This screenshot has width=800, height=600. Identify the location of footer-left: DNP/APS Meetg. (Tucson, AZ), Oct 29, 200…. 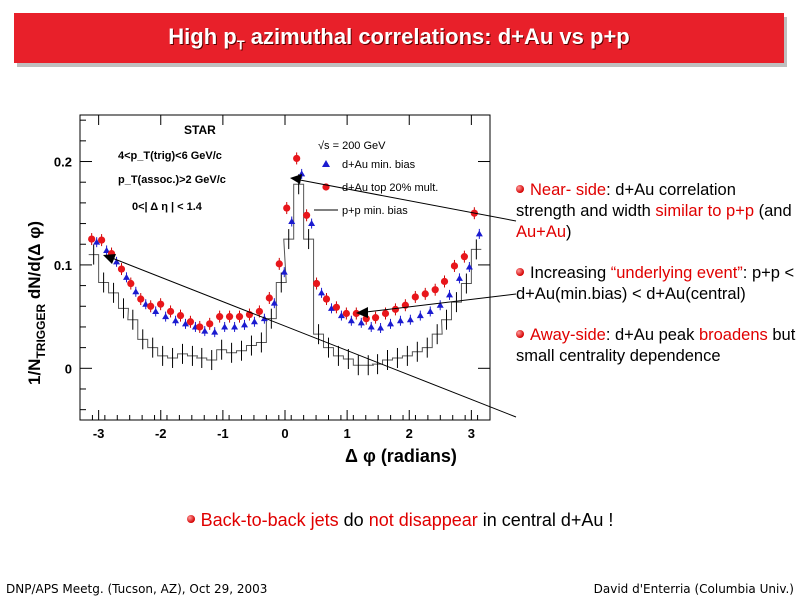
(137, 589).